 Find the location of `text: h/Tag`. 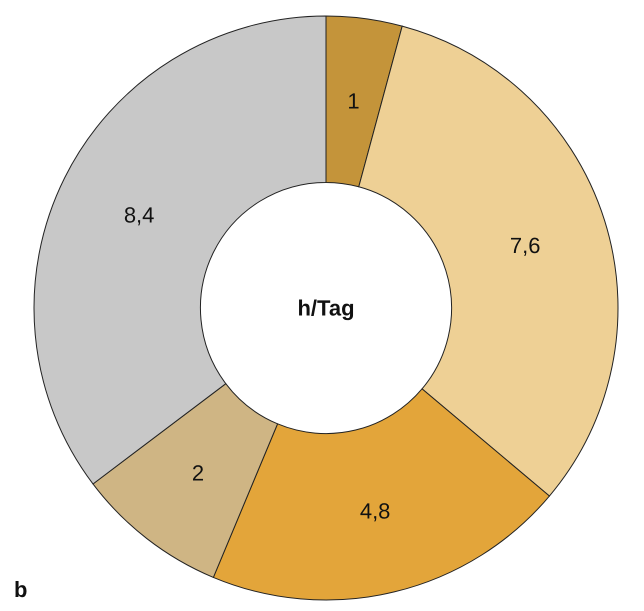

text: h/Tag is located at coordinates (326, 308).